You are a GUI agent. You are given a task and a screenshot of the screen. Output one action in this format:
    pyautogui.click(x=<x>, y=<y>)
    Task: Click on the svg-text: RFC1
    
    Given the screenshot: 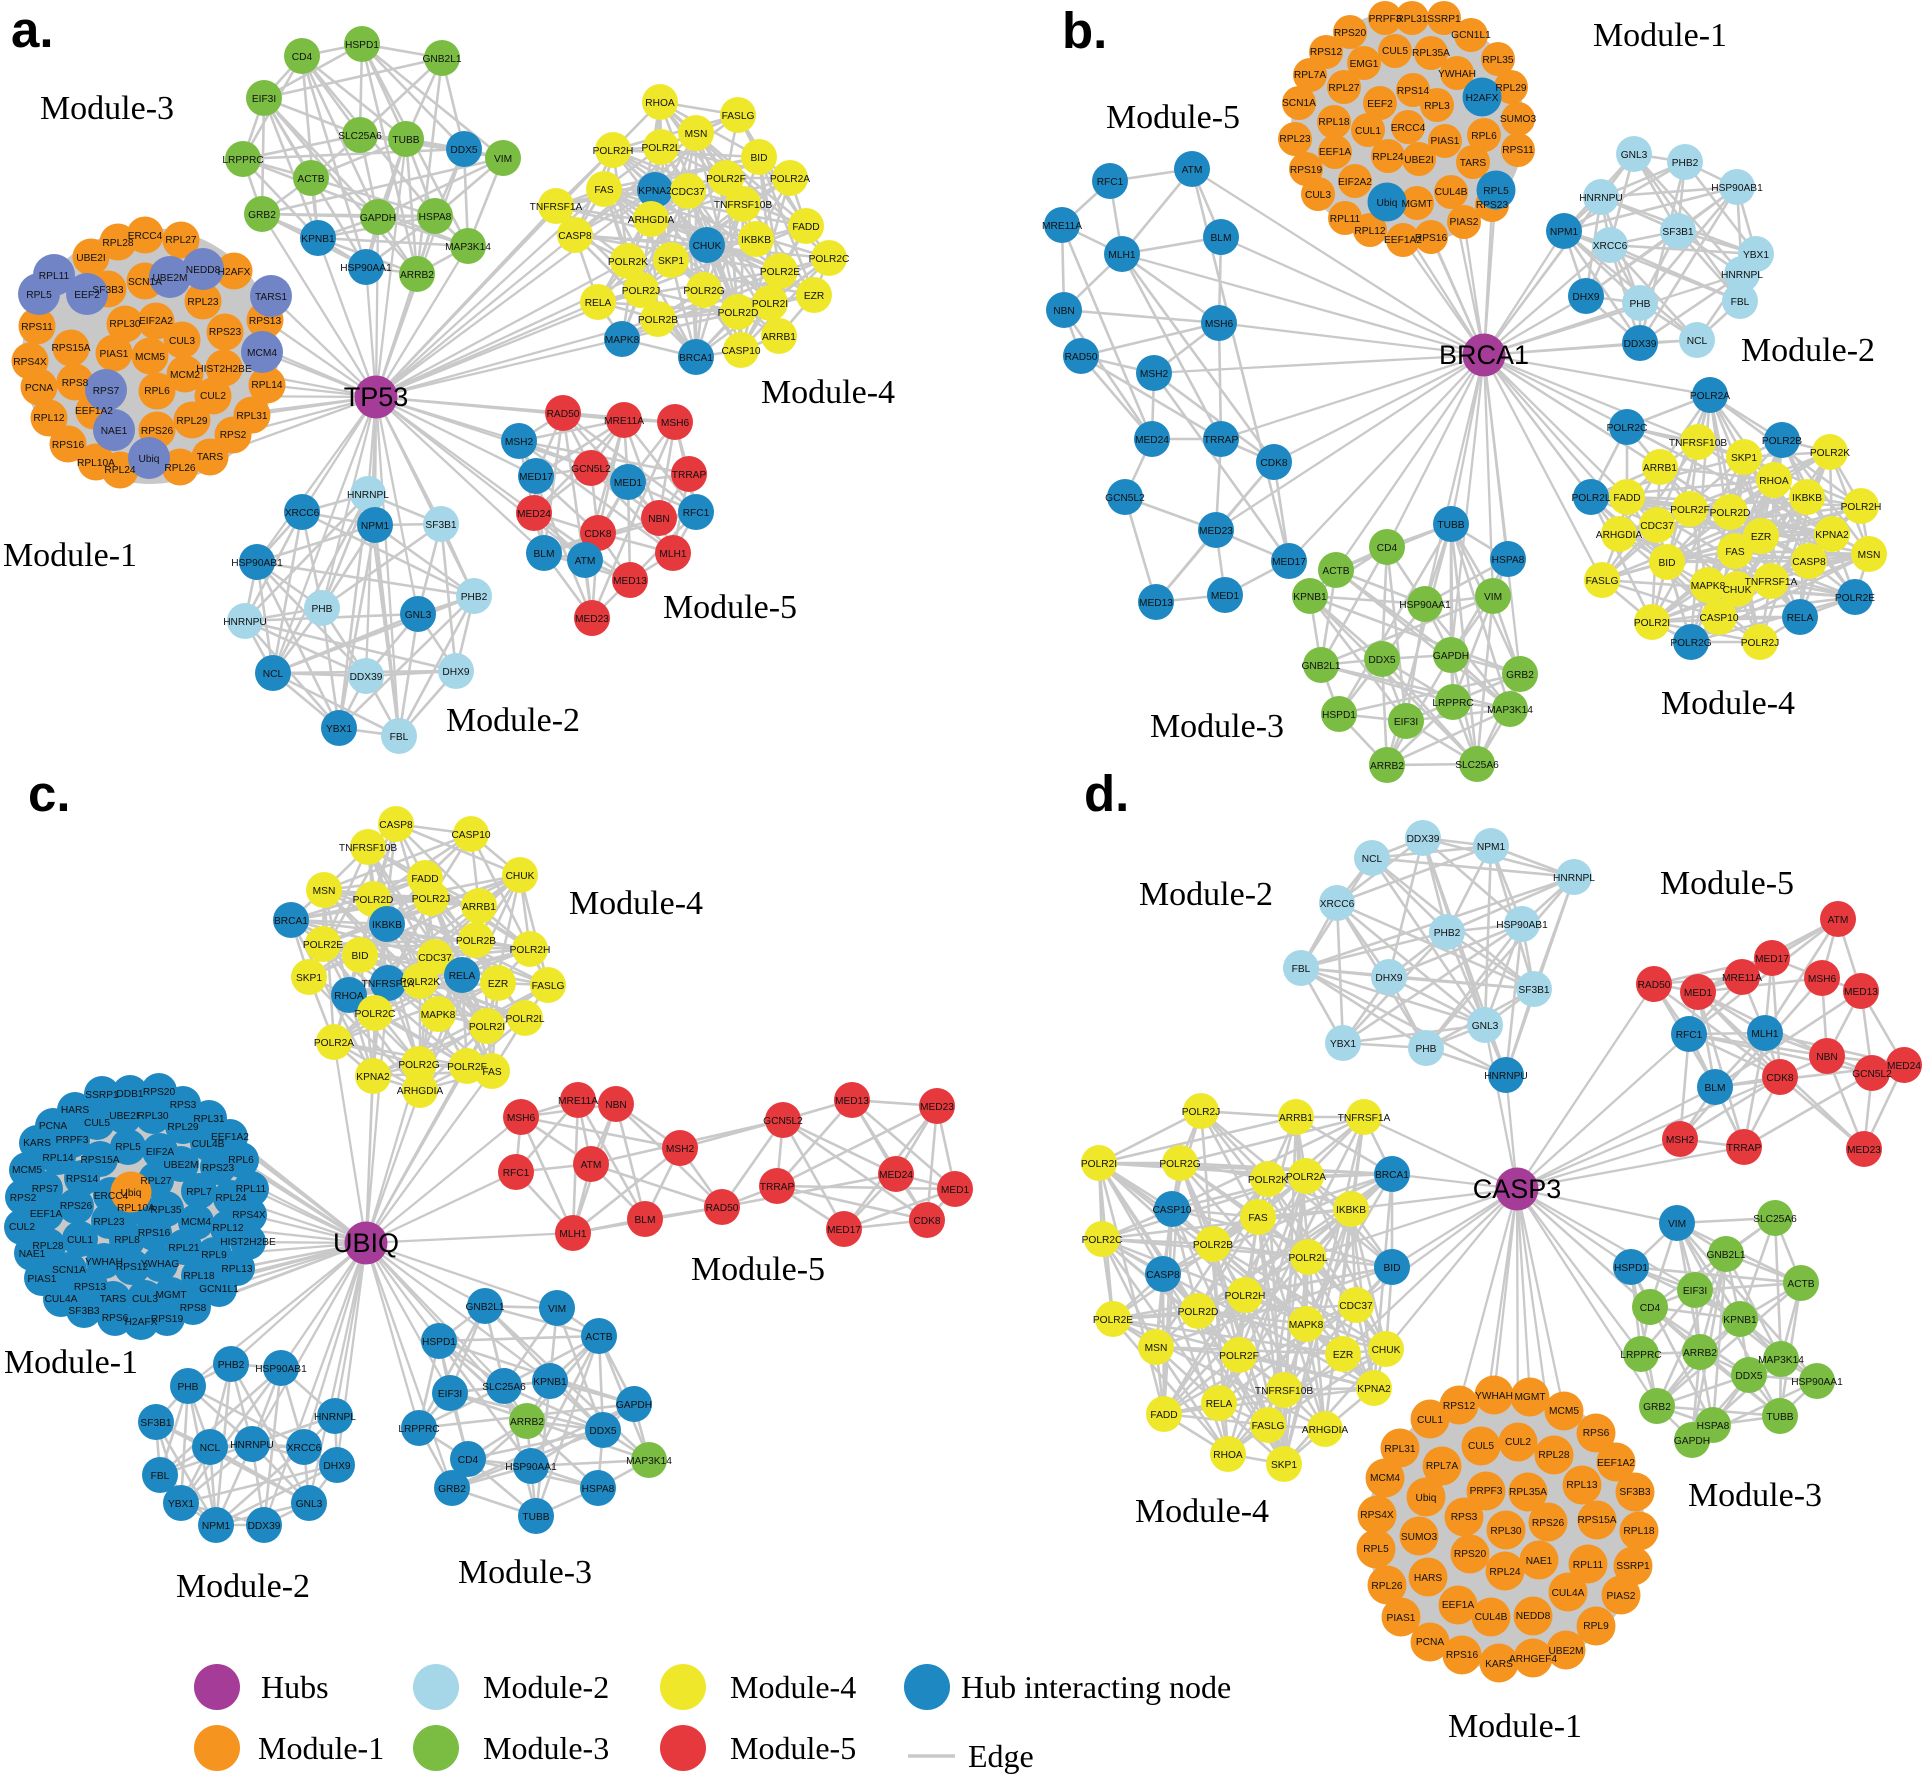 What is the action you would take?
    pyautogui.click(x=1689, y=1035)
    